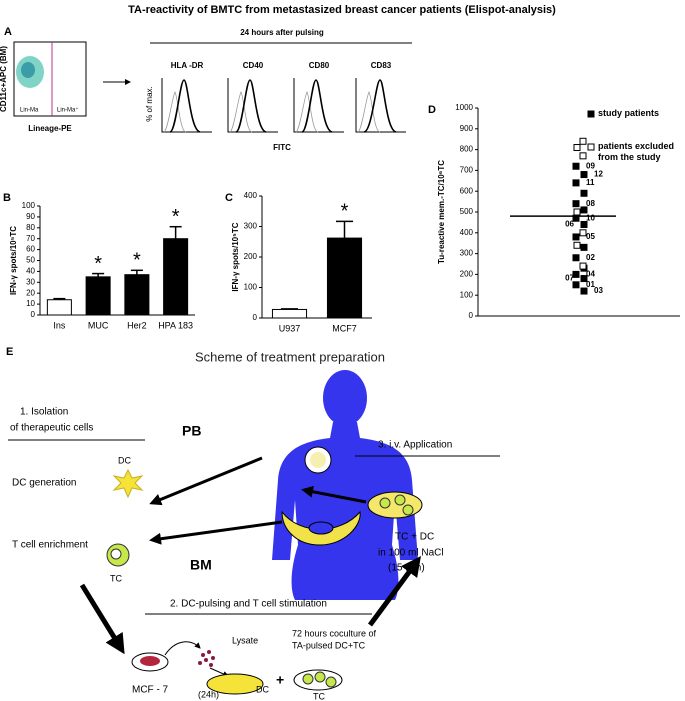 This screenshot has height=701, width=685. Describe the element at coordinates (50, 545) in the screenshot. I see `step-text: T cell enrichment` at that location.